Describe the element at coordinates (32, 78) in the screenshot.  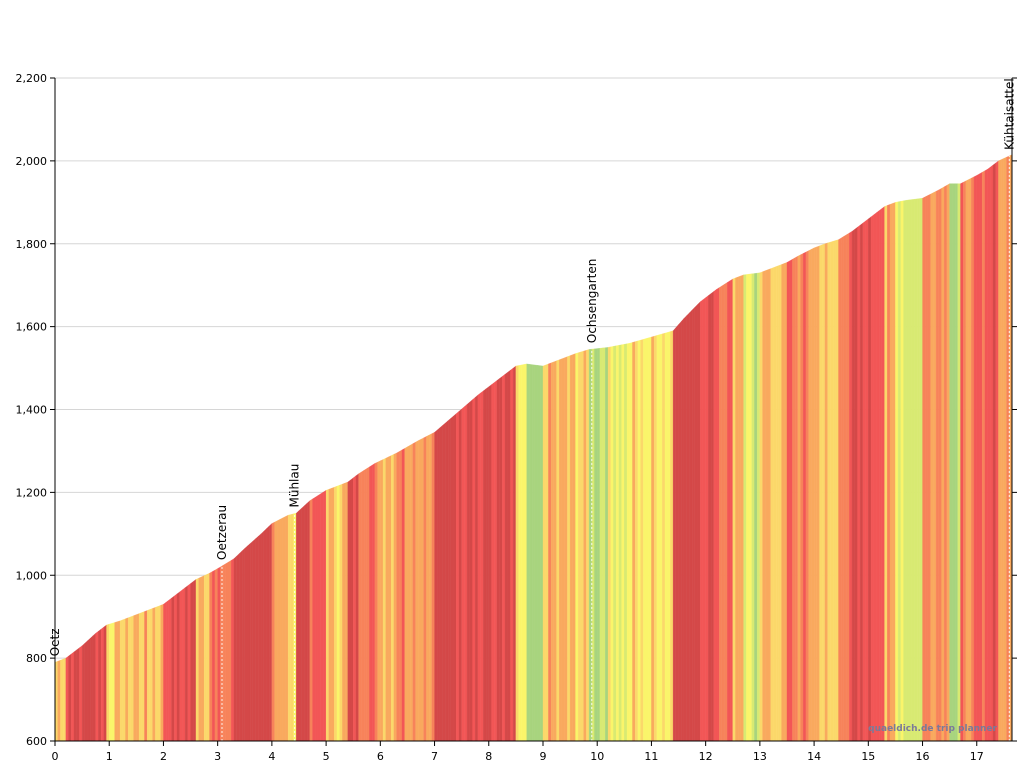
I see `y-tick-label: 2,200` at that location.